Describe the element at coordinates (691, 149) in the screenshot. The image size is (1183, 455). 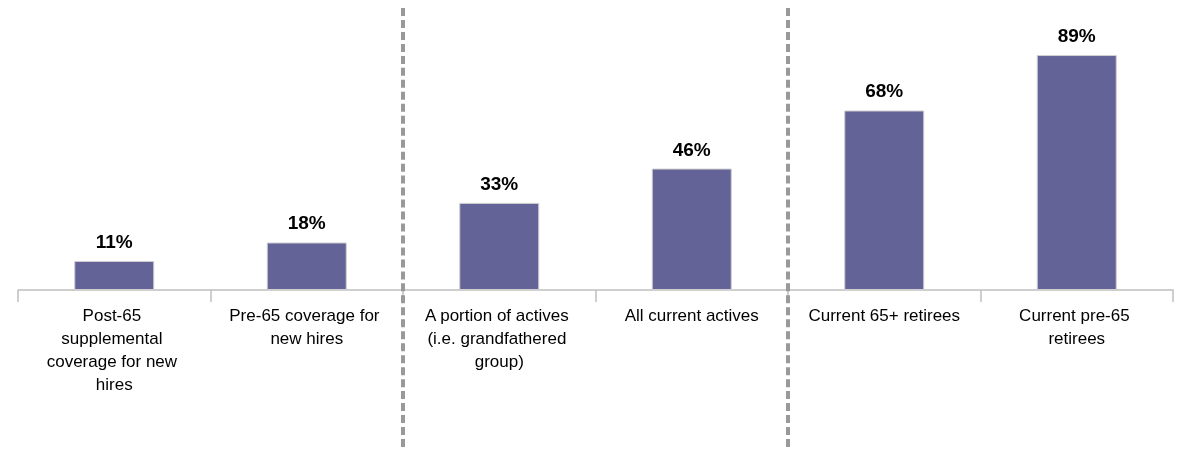
I see `data-label: 46%` at that location.